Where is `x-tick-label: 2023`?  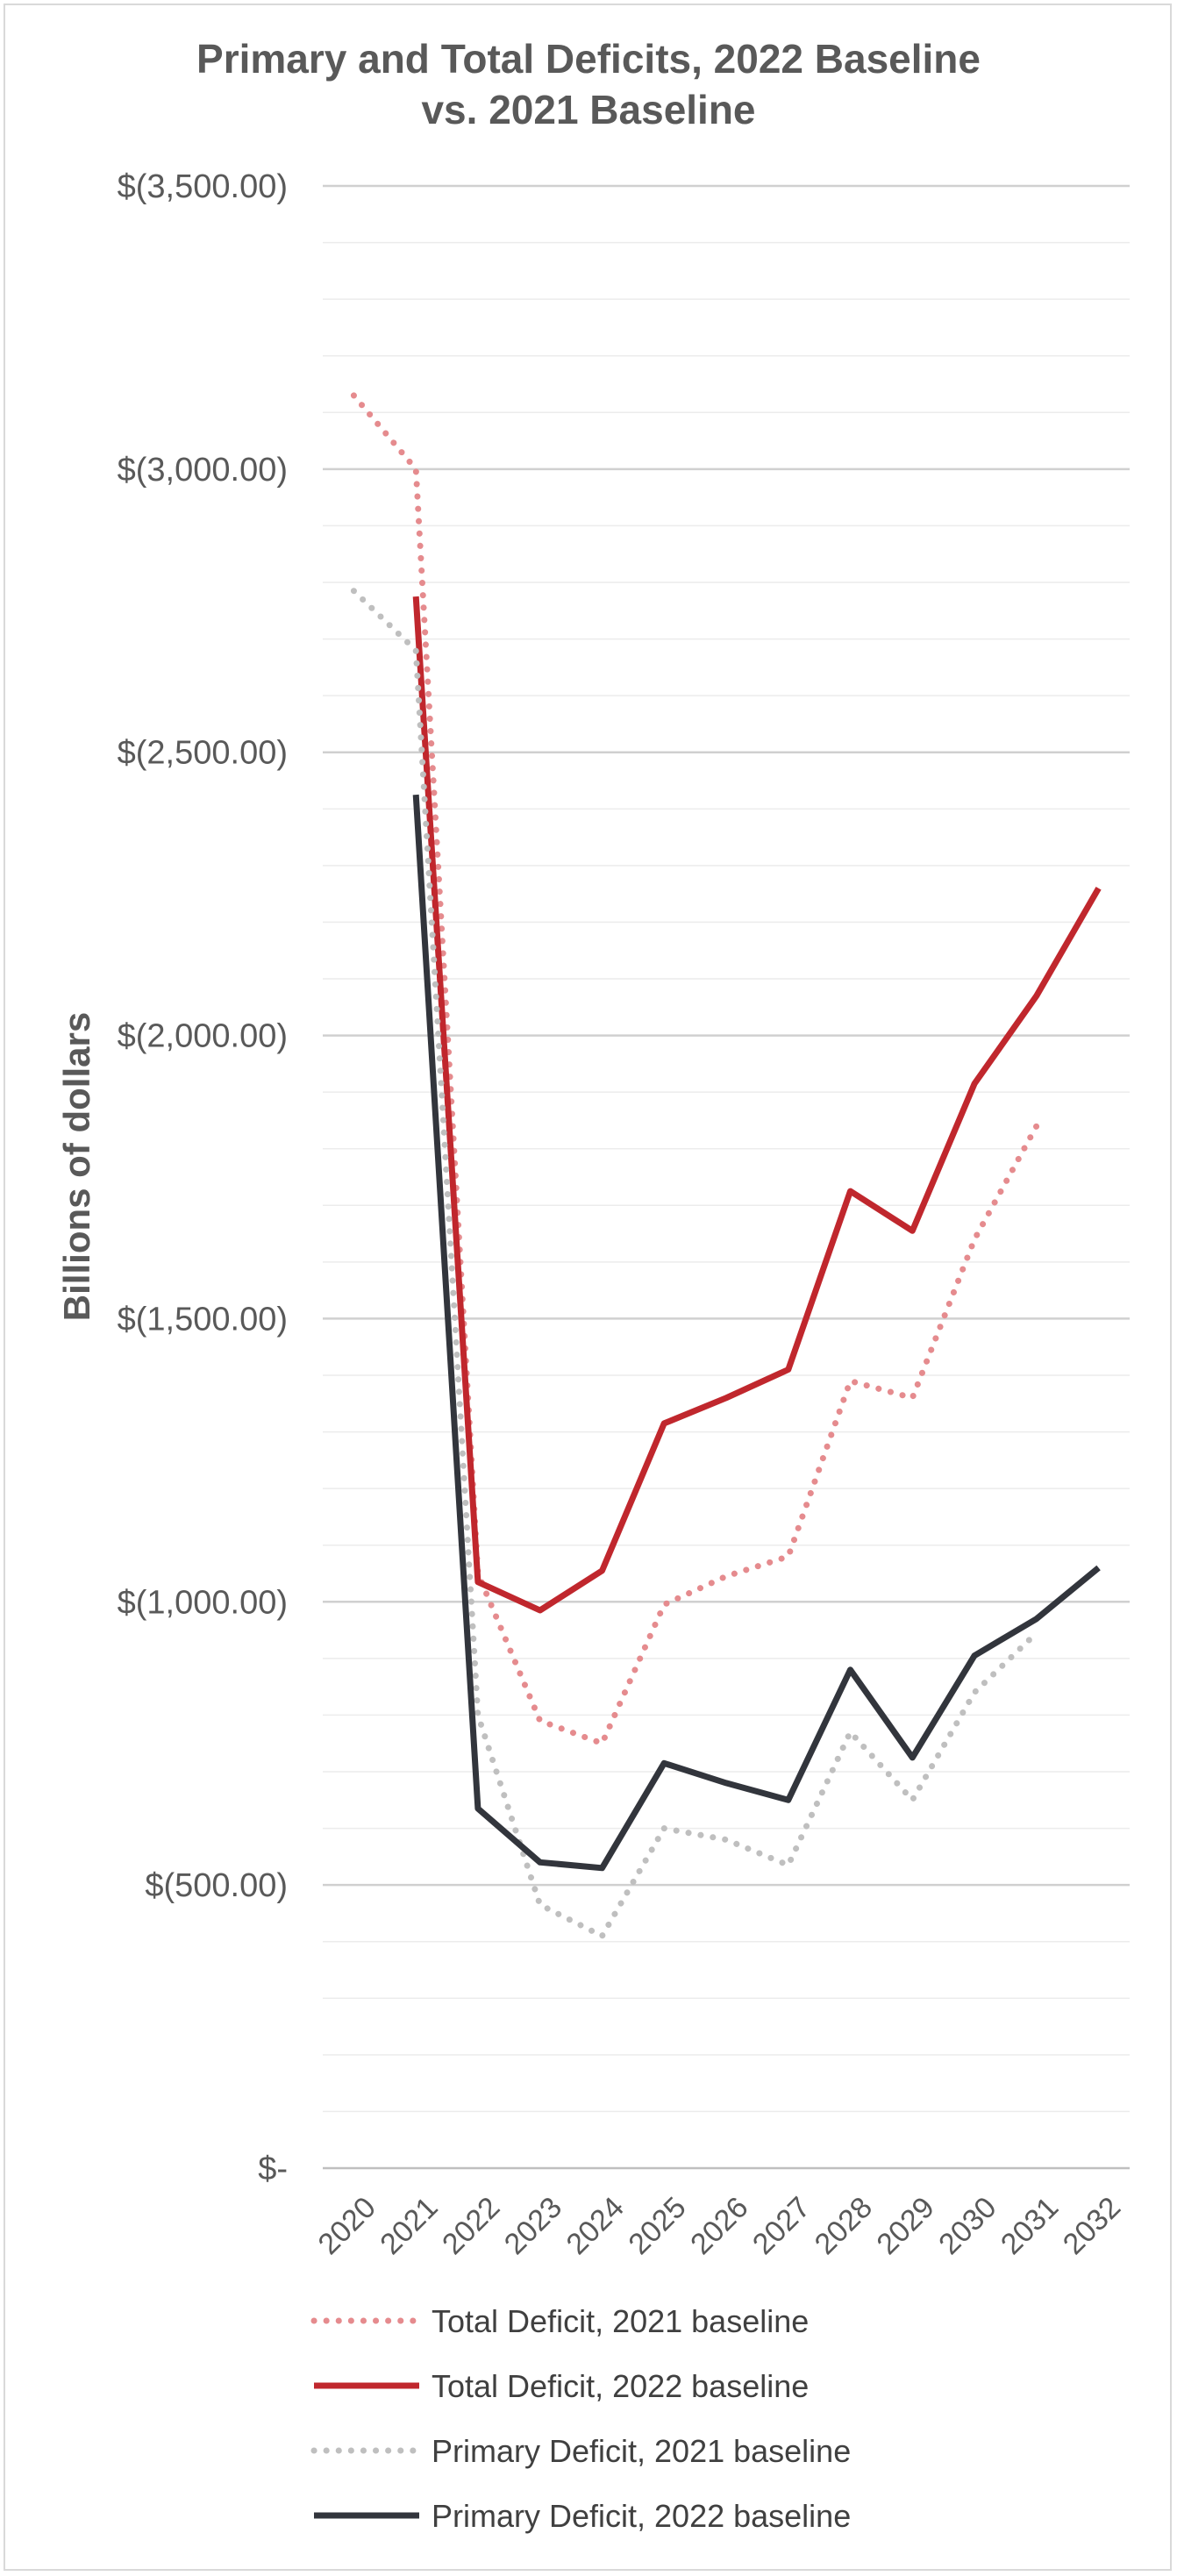
x-tick-label: 2023 is located at coordinates (533, 2226).